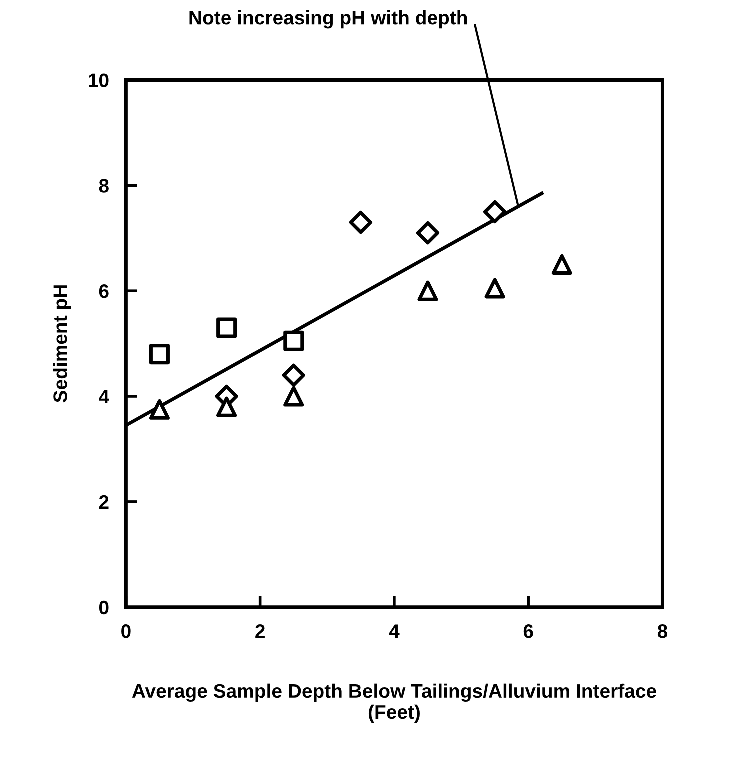 The width and height of the screenshot is (738, 764). What do you see at coordinates (62, 344) in the screenshot?
I see `y-axis-title: Sediment pH` at bounding box center [62, 344].